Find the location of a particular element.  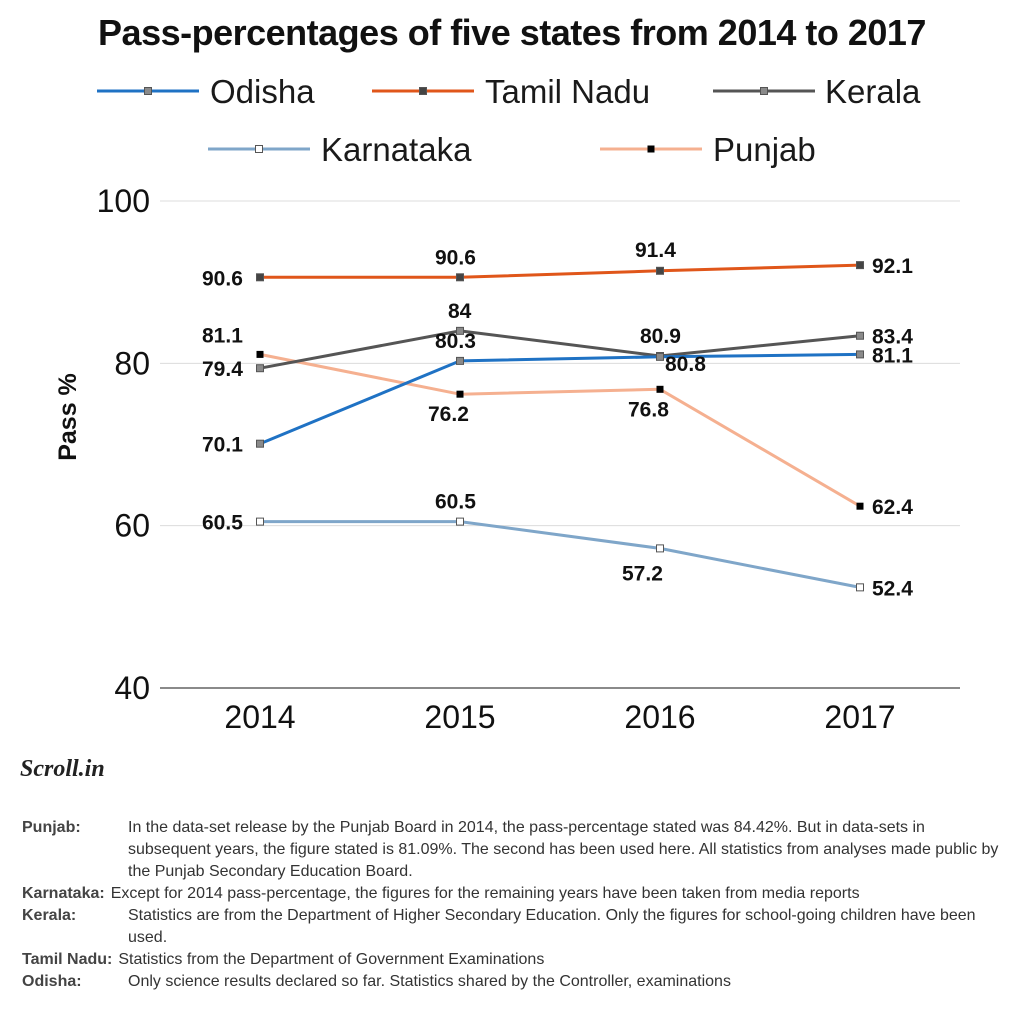

x-tick-label: 2014 is located at coordinates (259, 717).